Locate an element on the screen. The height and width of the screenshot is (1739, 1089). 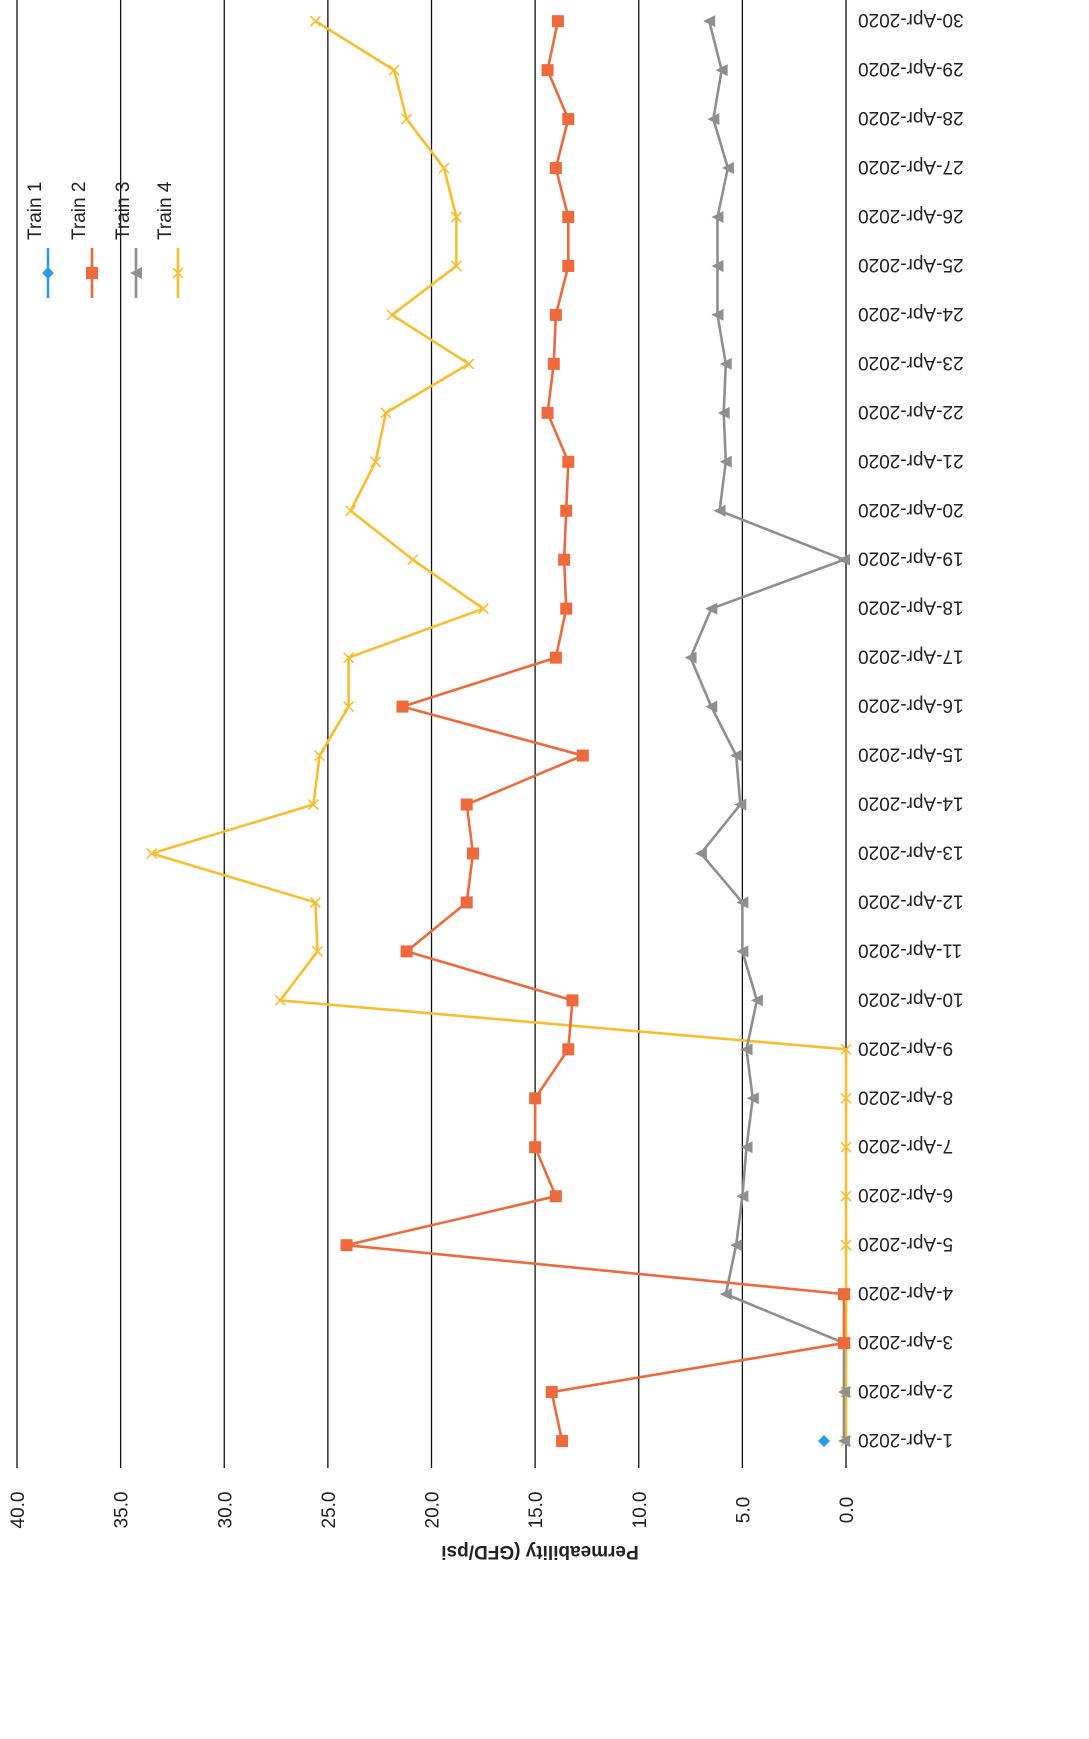
x-tick-label: 5-Apr-2020 is located at coordinates (905, 1243).